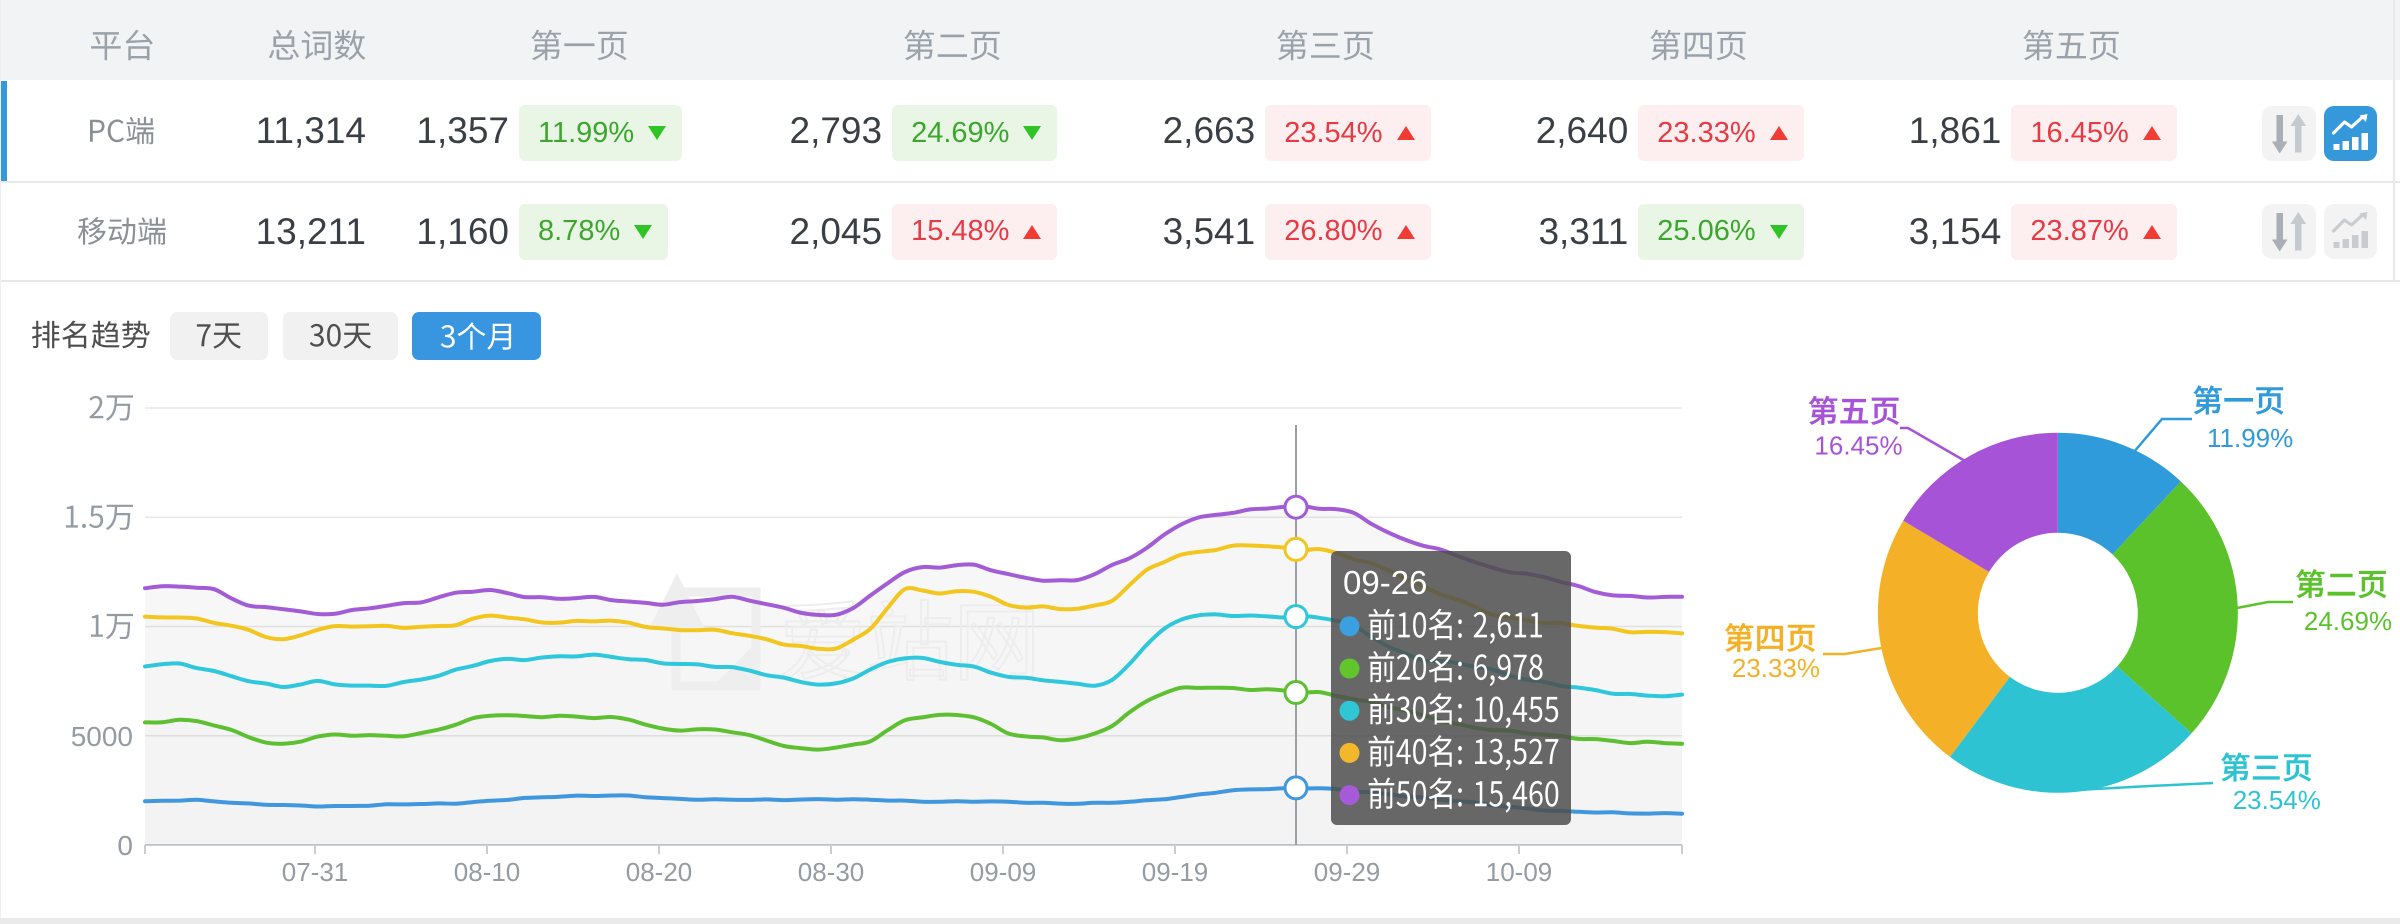  Describe the element at coordinates (1175, 872) in the screenshot. I see `svg-text: 09-19` at that location.